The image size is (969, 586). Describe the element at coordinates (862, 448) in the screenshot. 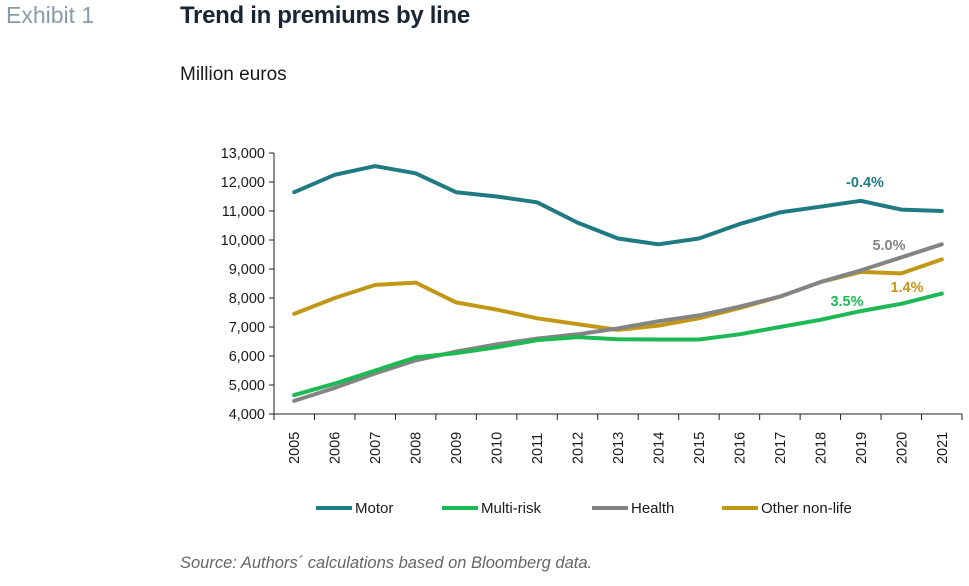

I see `x-tick-label: 2019` at that location.